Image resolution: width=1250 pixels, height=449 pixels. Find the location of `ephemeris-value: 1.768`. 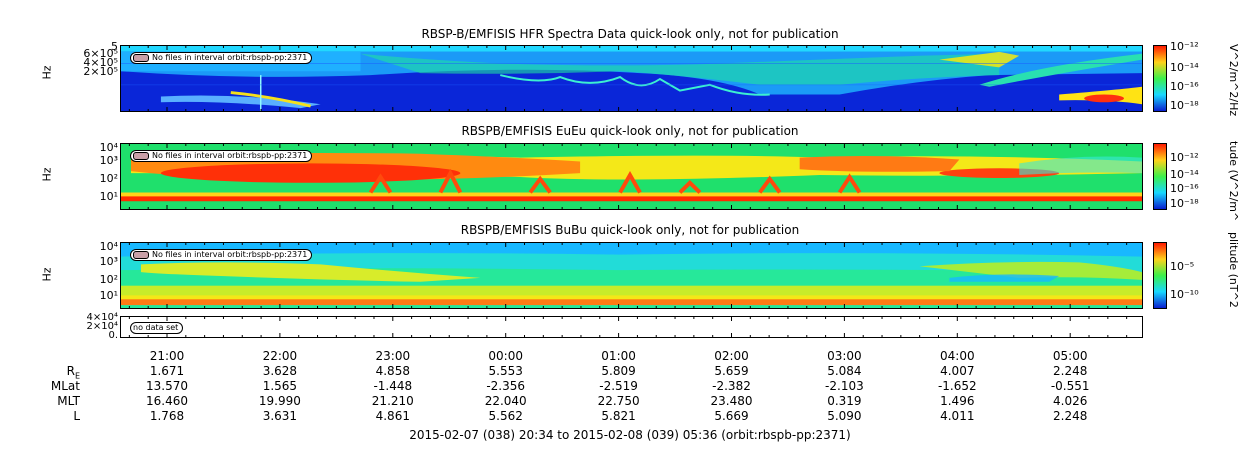

ephemeris-value: 1.768 is located at coordinates (167, 416).